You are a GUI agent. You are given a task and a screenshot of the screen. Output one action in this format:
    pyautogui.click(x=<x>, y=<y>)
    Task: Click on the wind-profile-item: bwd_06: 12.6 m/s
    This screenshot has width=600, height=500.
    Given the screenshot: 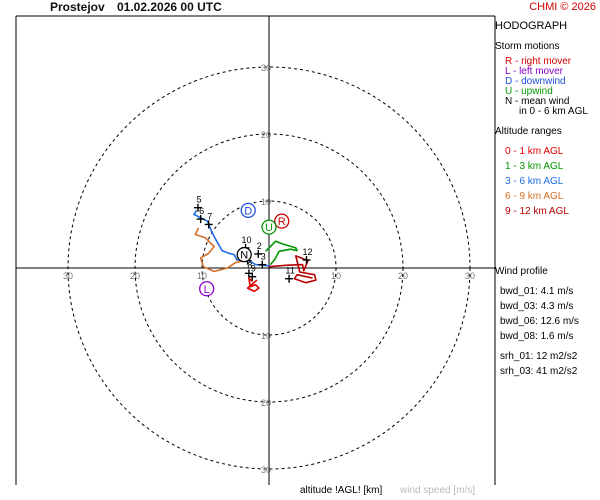 What is the action you would take?
    pyautogui.click(x=539, y=321)
    